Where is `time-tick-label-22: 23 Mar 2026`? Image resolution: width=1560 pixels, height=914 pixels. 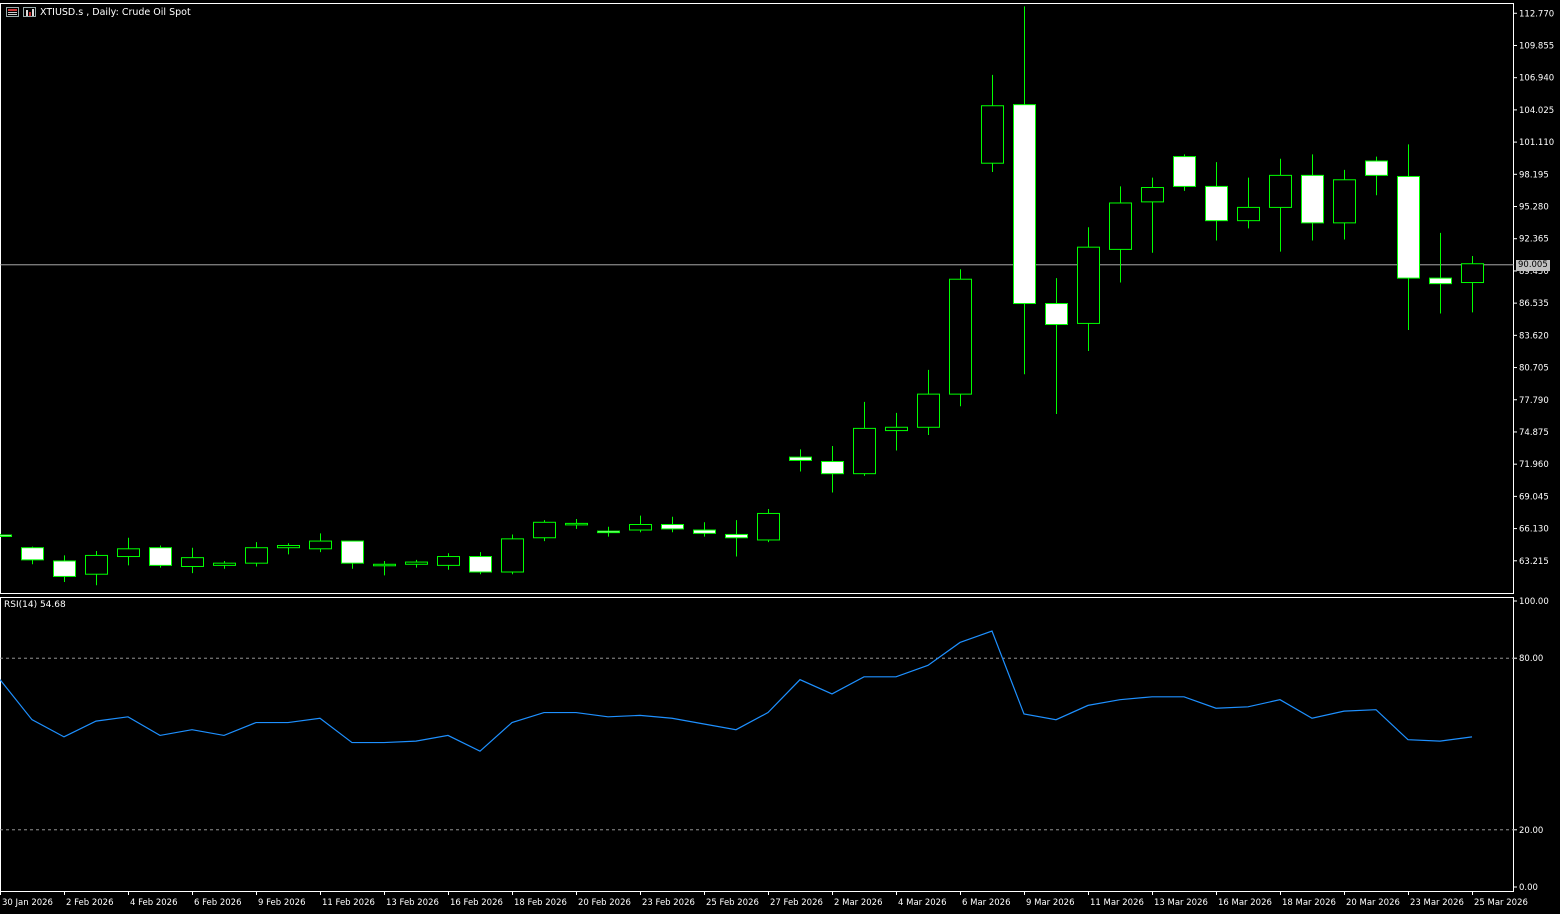
time-tick-label-22: 23 Mar 2026 is located at coordinates (1437, 903).